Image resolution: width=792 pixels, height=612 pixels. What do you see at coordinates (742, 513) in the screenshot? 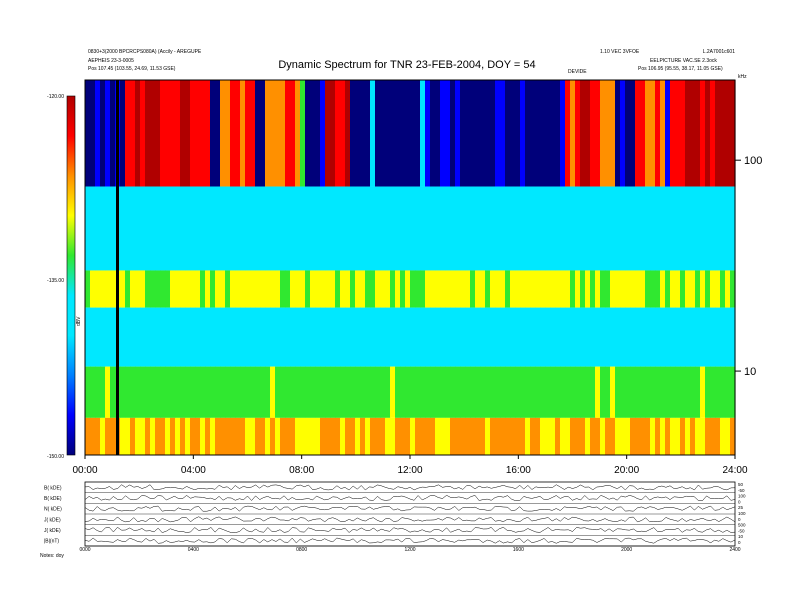
I see `lower-right-tick-label: 100` at bounding box center [742, 513].